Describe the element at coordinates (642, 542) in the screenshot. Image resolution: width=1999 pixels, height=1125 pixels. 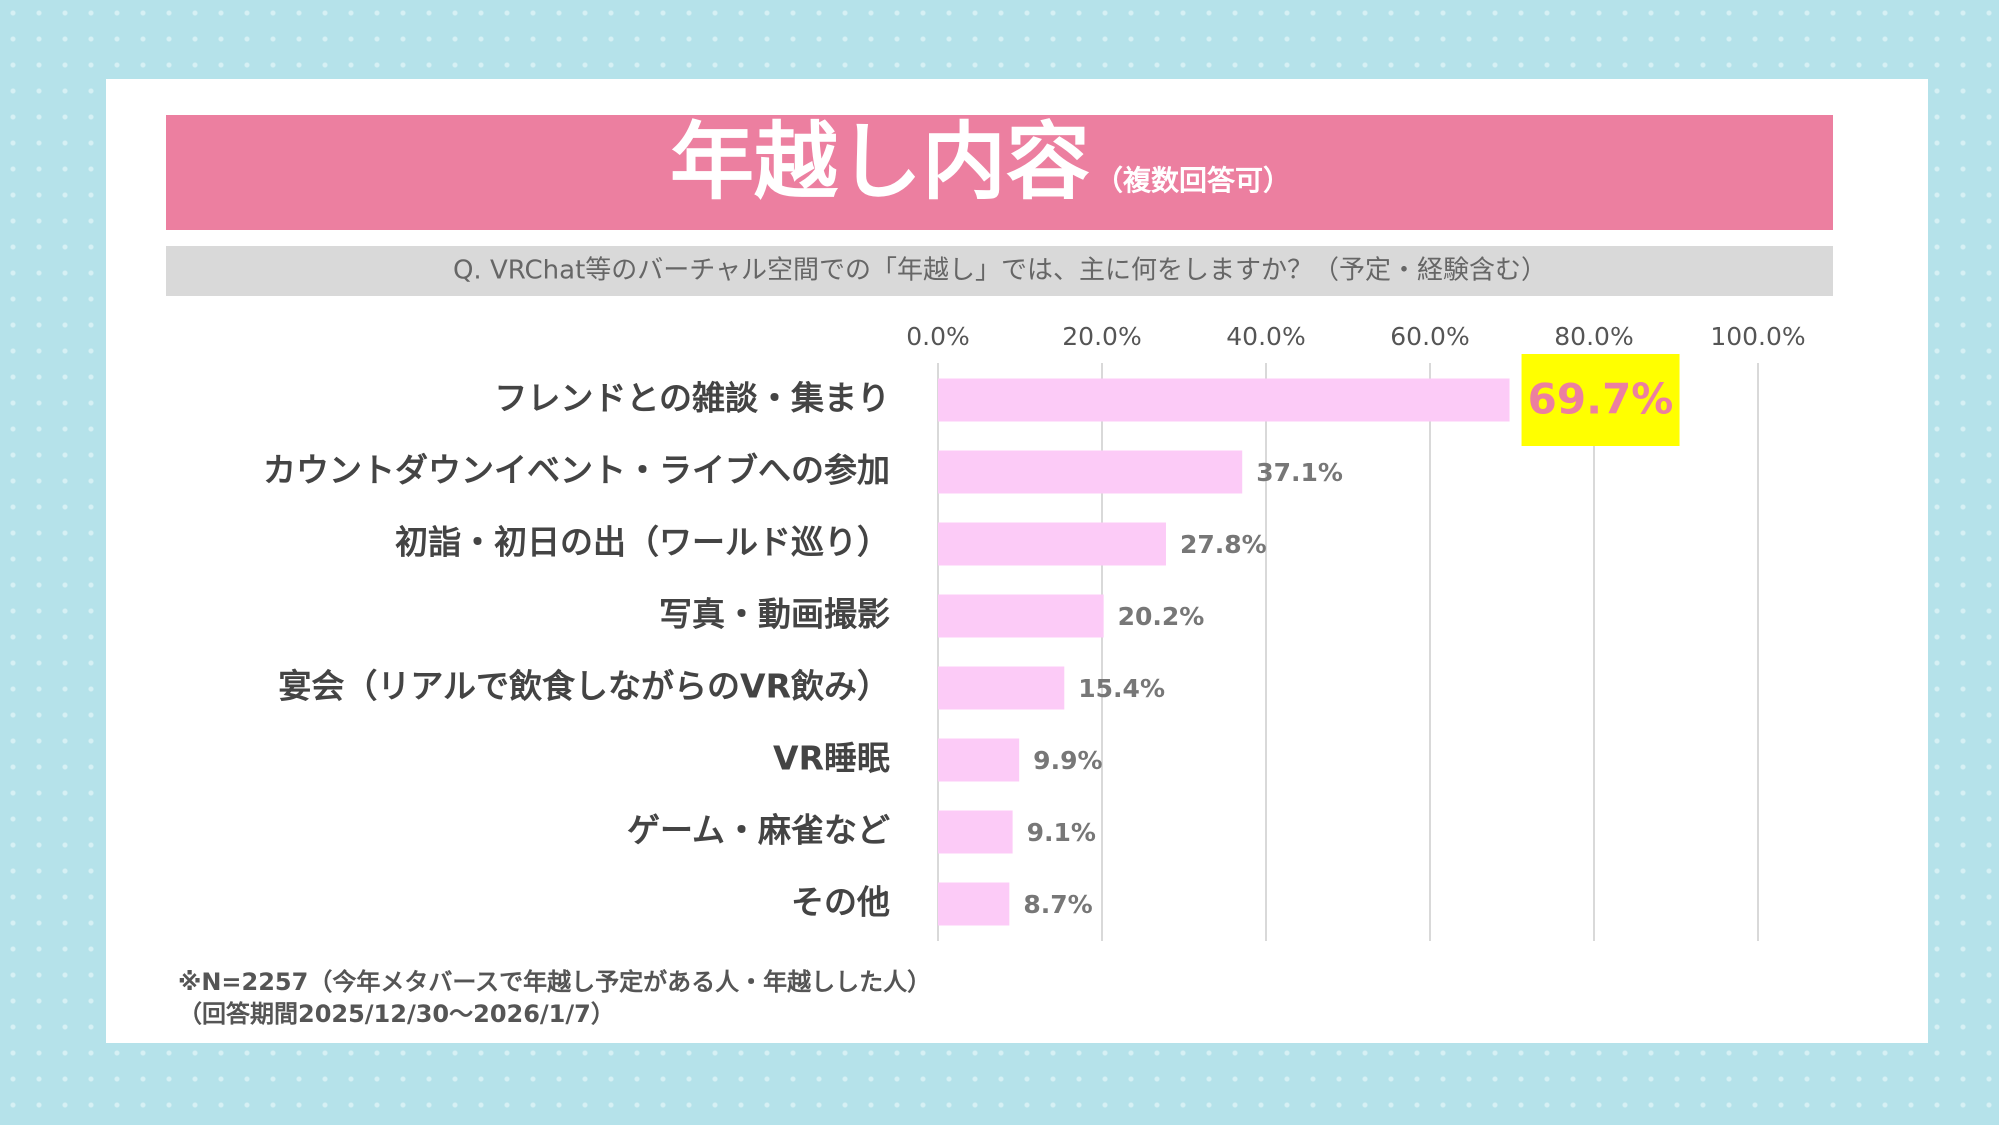
I see `y-tick-label: 初詣・初日の出（ワールド巡り）` at that location.